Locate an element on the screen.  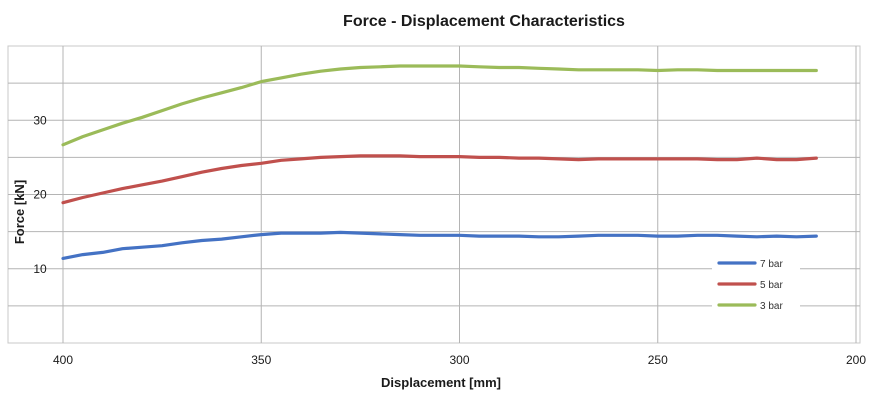
y-tick-label: 10 is located at coordinates (40, 269).